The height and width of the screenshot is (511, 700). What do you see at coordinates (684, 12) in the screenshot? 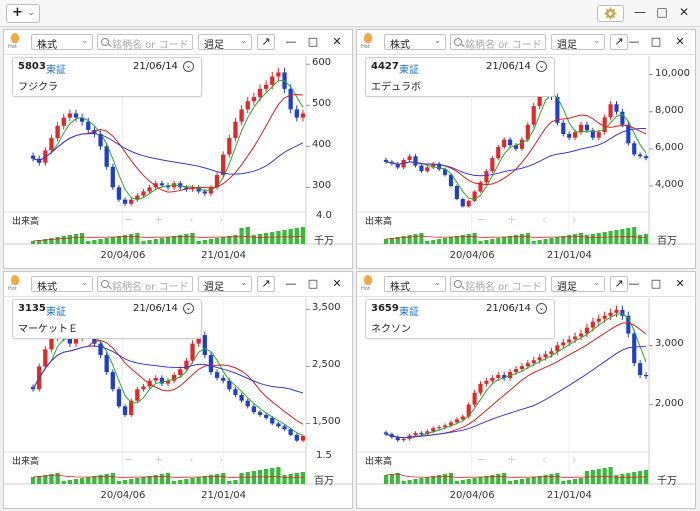
I see `close-button: ✕` at bounding box center [684, 12].